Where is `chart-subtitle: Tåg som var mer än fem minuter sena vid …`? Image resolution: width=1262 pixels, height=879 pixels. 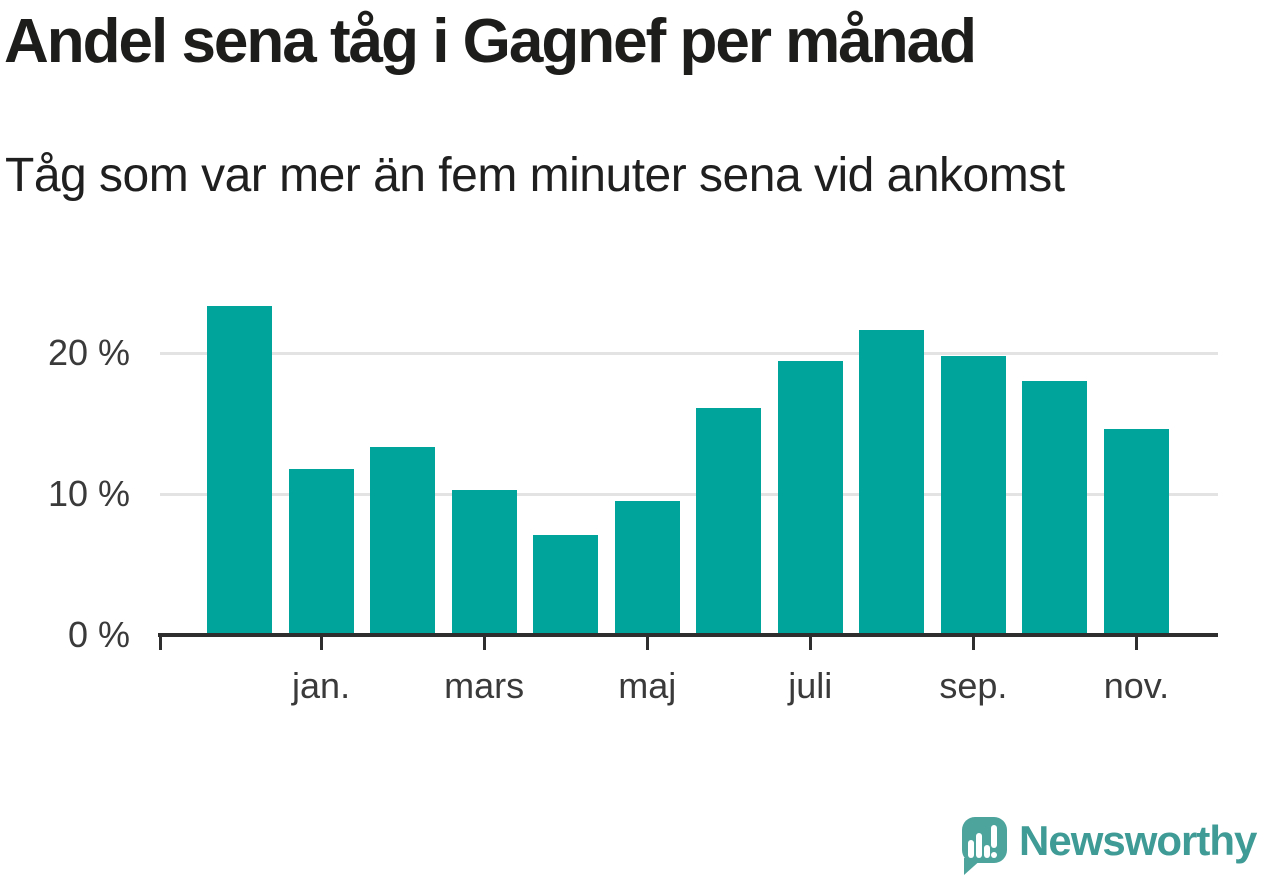 chart-subtitle: Tåg som var mer än fem minuter sena vid … is located at coordinates (535, 175).